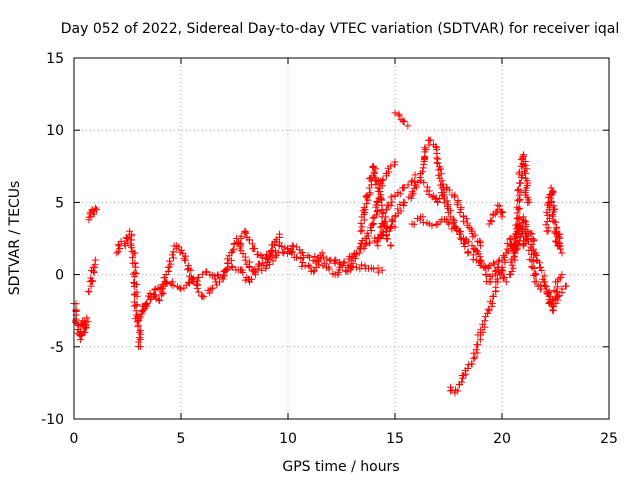  Describe the element at coordinates (340, 467) in the screenshot. I see `x-axis-label: GPS time / hours` at that location.